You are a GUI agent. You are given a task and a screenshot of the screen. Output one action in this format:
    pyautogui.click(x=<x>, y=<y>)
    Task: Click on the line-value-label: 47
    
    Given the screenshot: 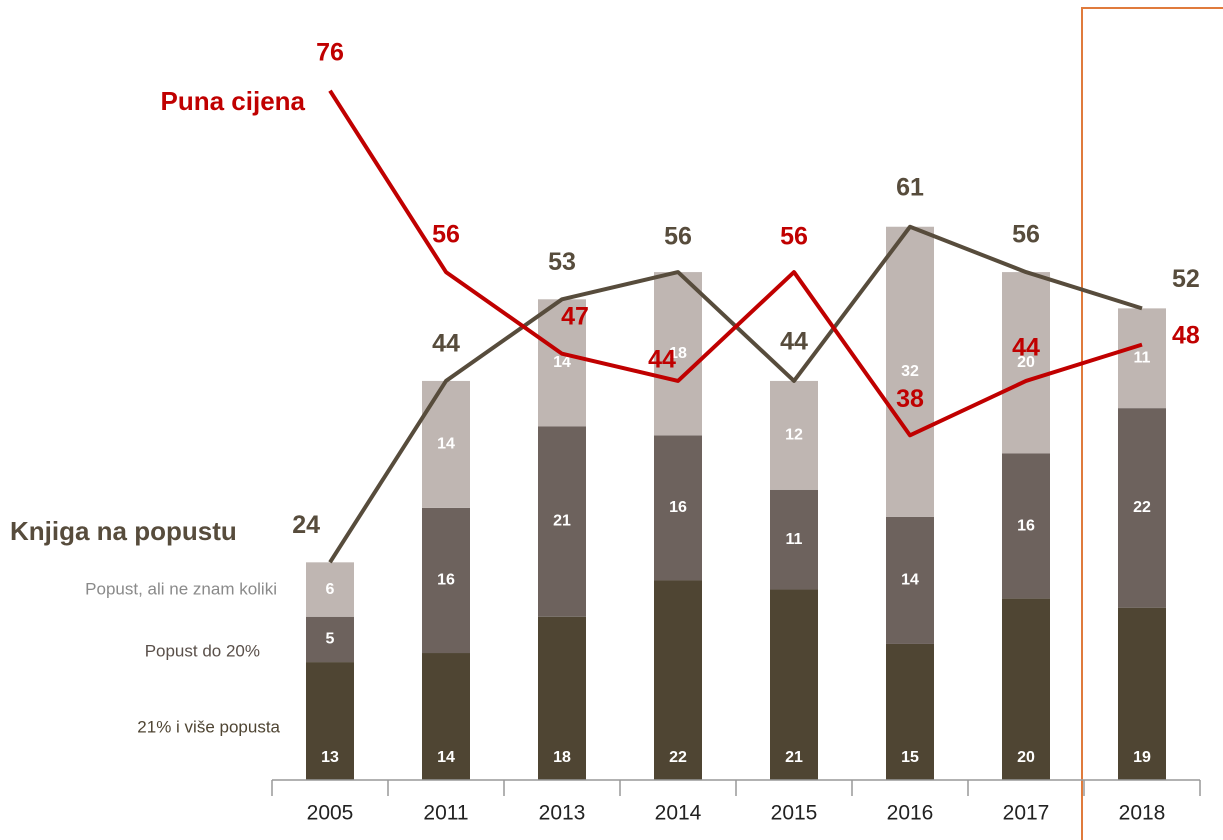 What is the action you would take?
    pyautogui.click(x=575, y=316)
    